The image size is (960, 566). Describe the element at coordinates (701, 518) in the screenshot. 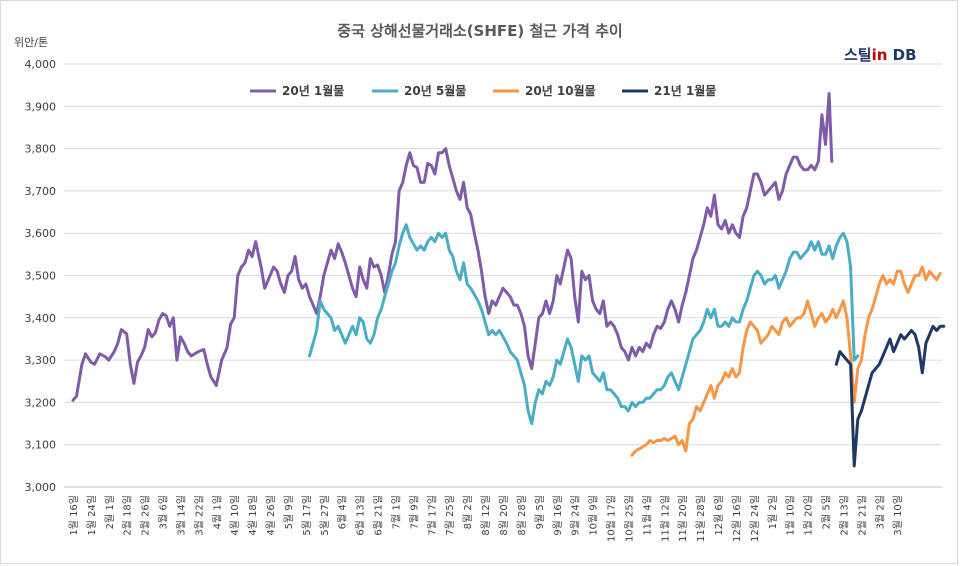

I see `x-tick-label: 11월 28일` at that location.